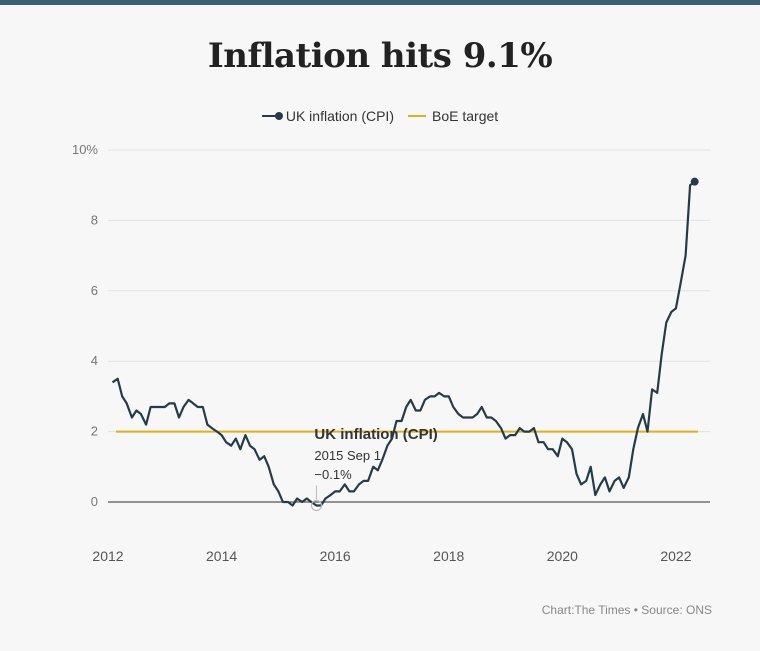 This screenshot has height=651, width=760. I want to click on legend-target-label: BoE target, so click(465, 116).